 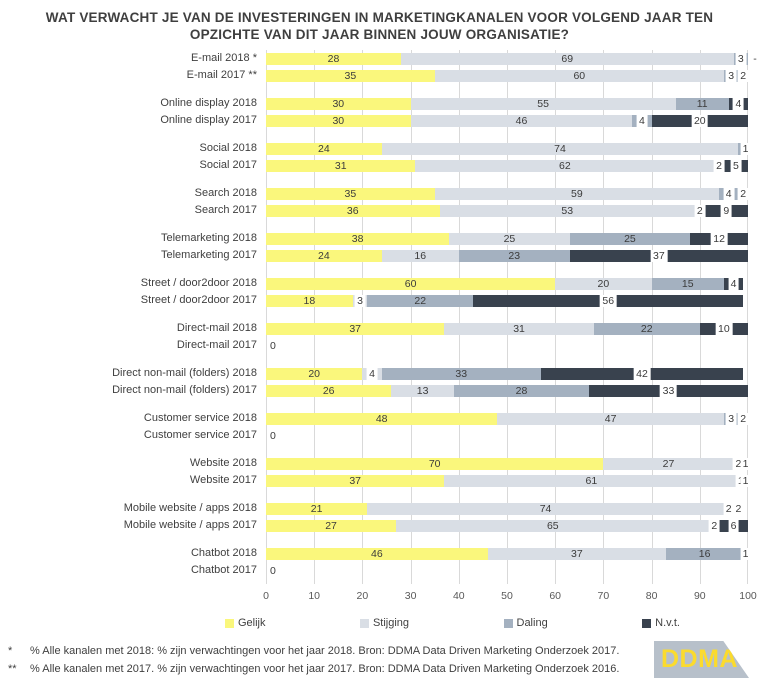 What do you see at coordinates (229, 623) in the screenshot?
I see `legend-swatch-gelijk` at bounding box center [229, 623].